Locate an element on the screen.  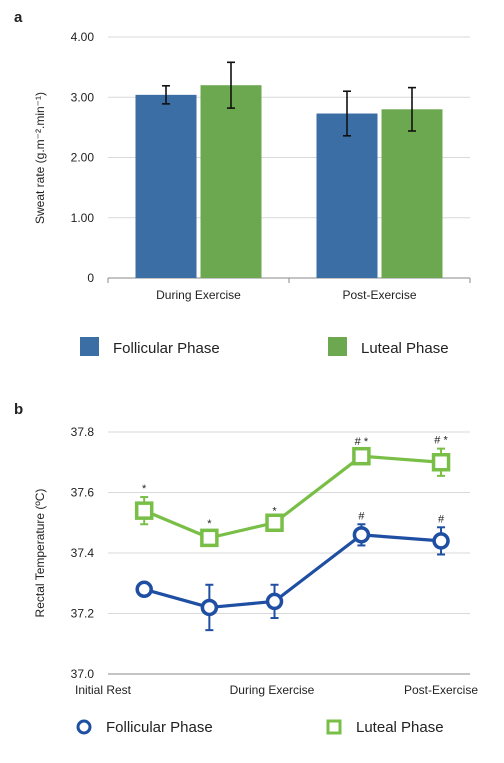
panel-a-x-tick-labels: During Exercise Post-Exercise is located at coordinates (286, 295).